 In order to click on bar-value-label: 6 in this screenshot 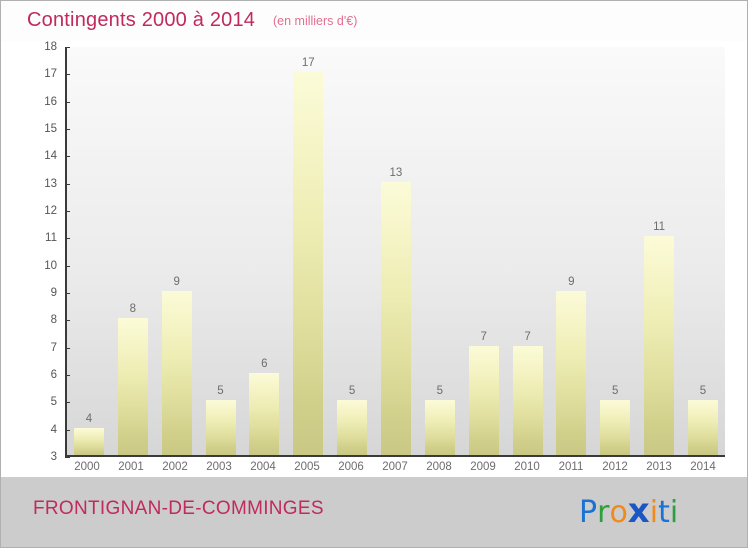, I will do `click(264, 364)`.